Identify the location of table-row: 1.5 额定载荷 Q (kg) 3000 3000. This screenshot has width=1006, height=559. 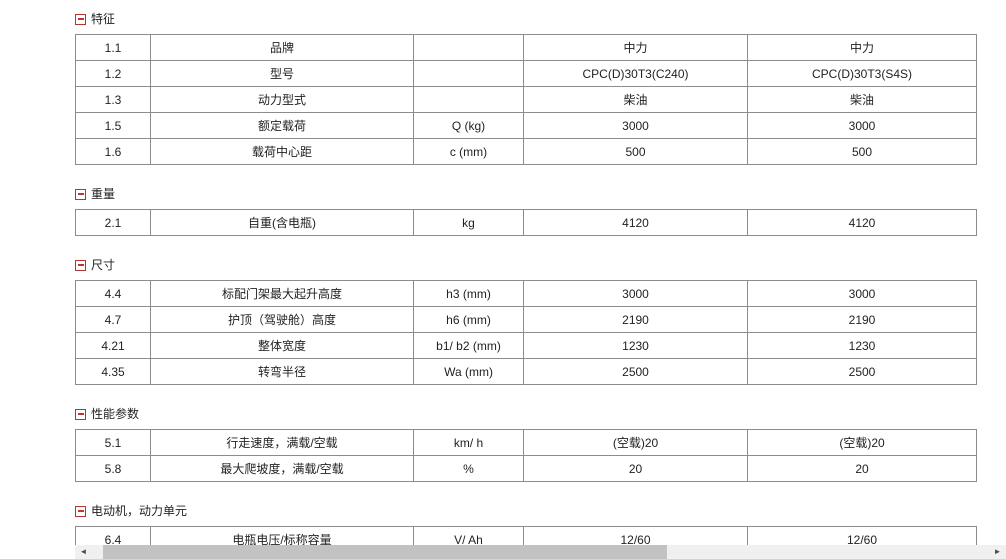
(526, 125).